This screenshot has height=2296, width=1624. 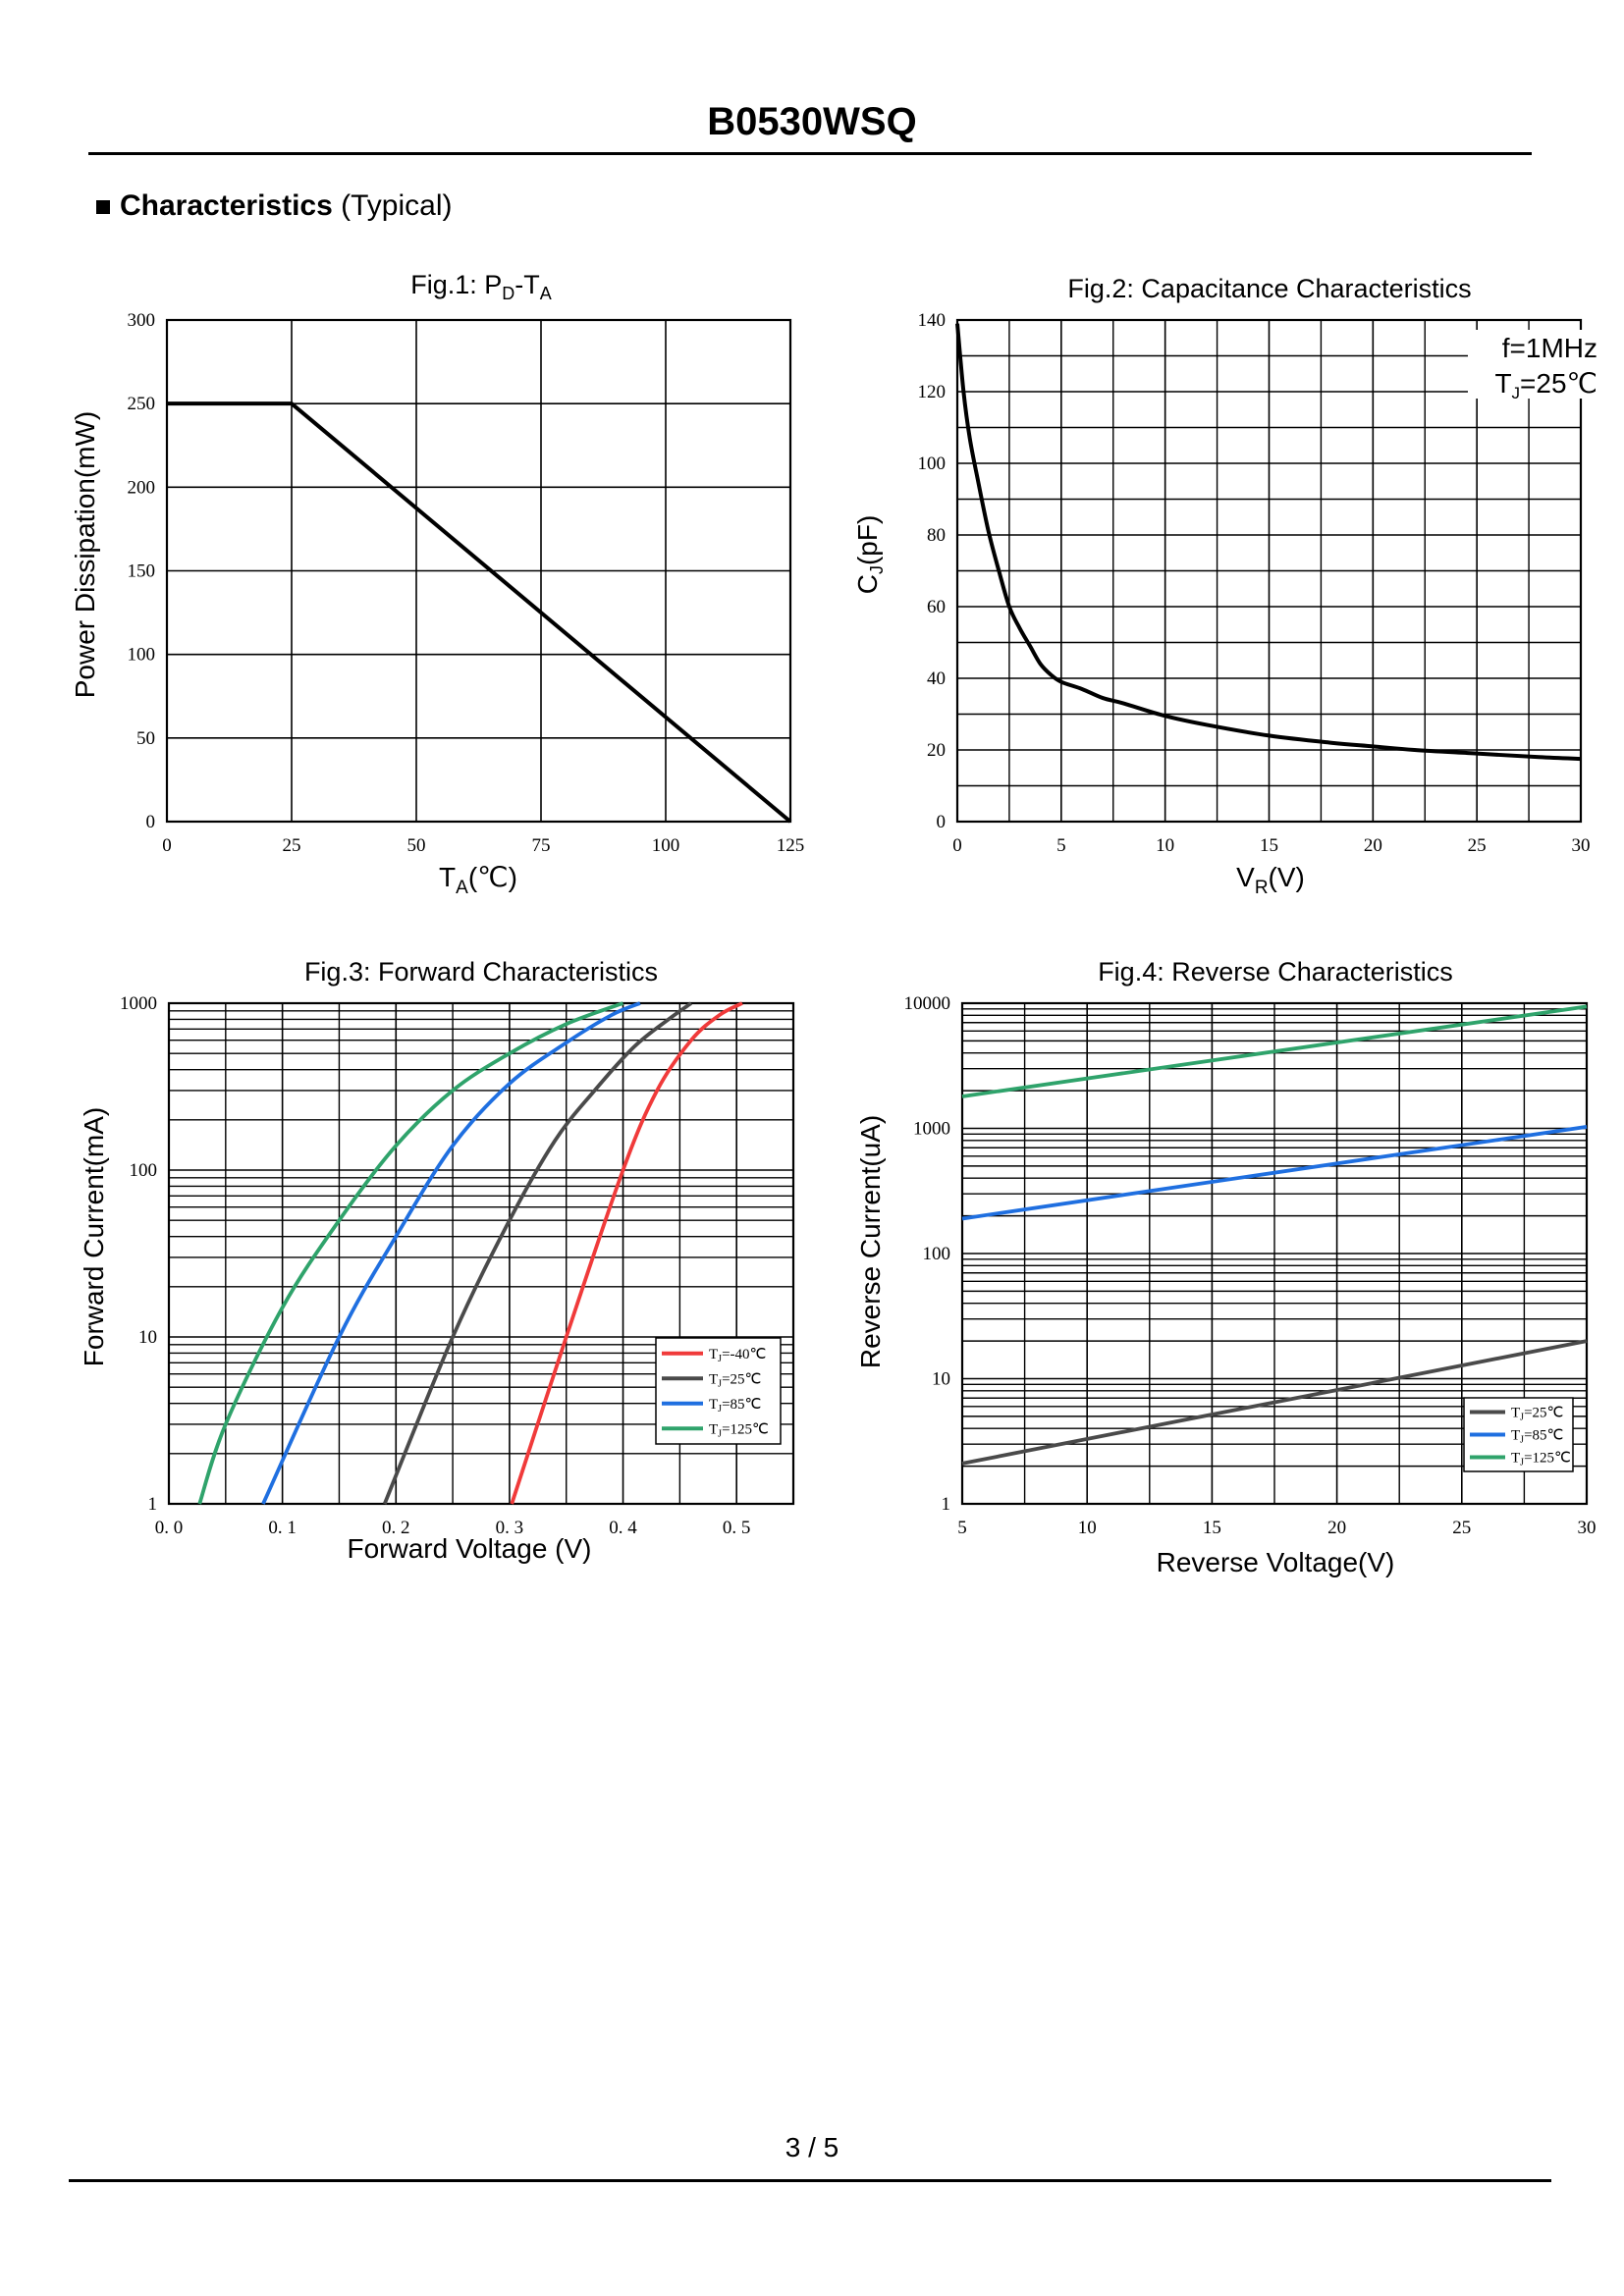 I want to click on fig4-title: Fig.4: Reverse Characteristics, so click(x=1275, y=972).